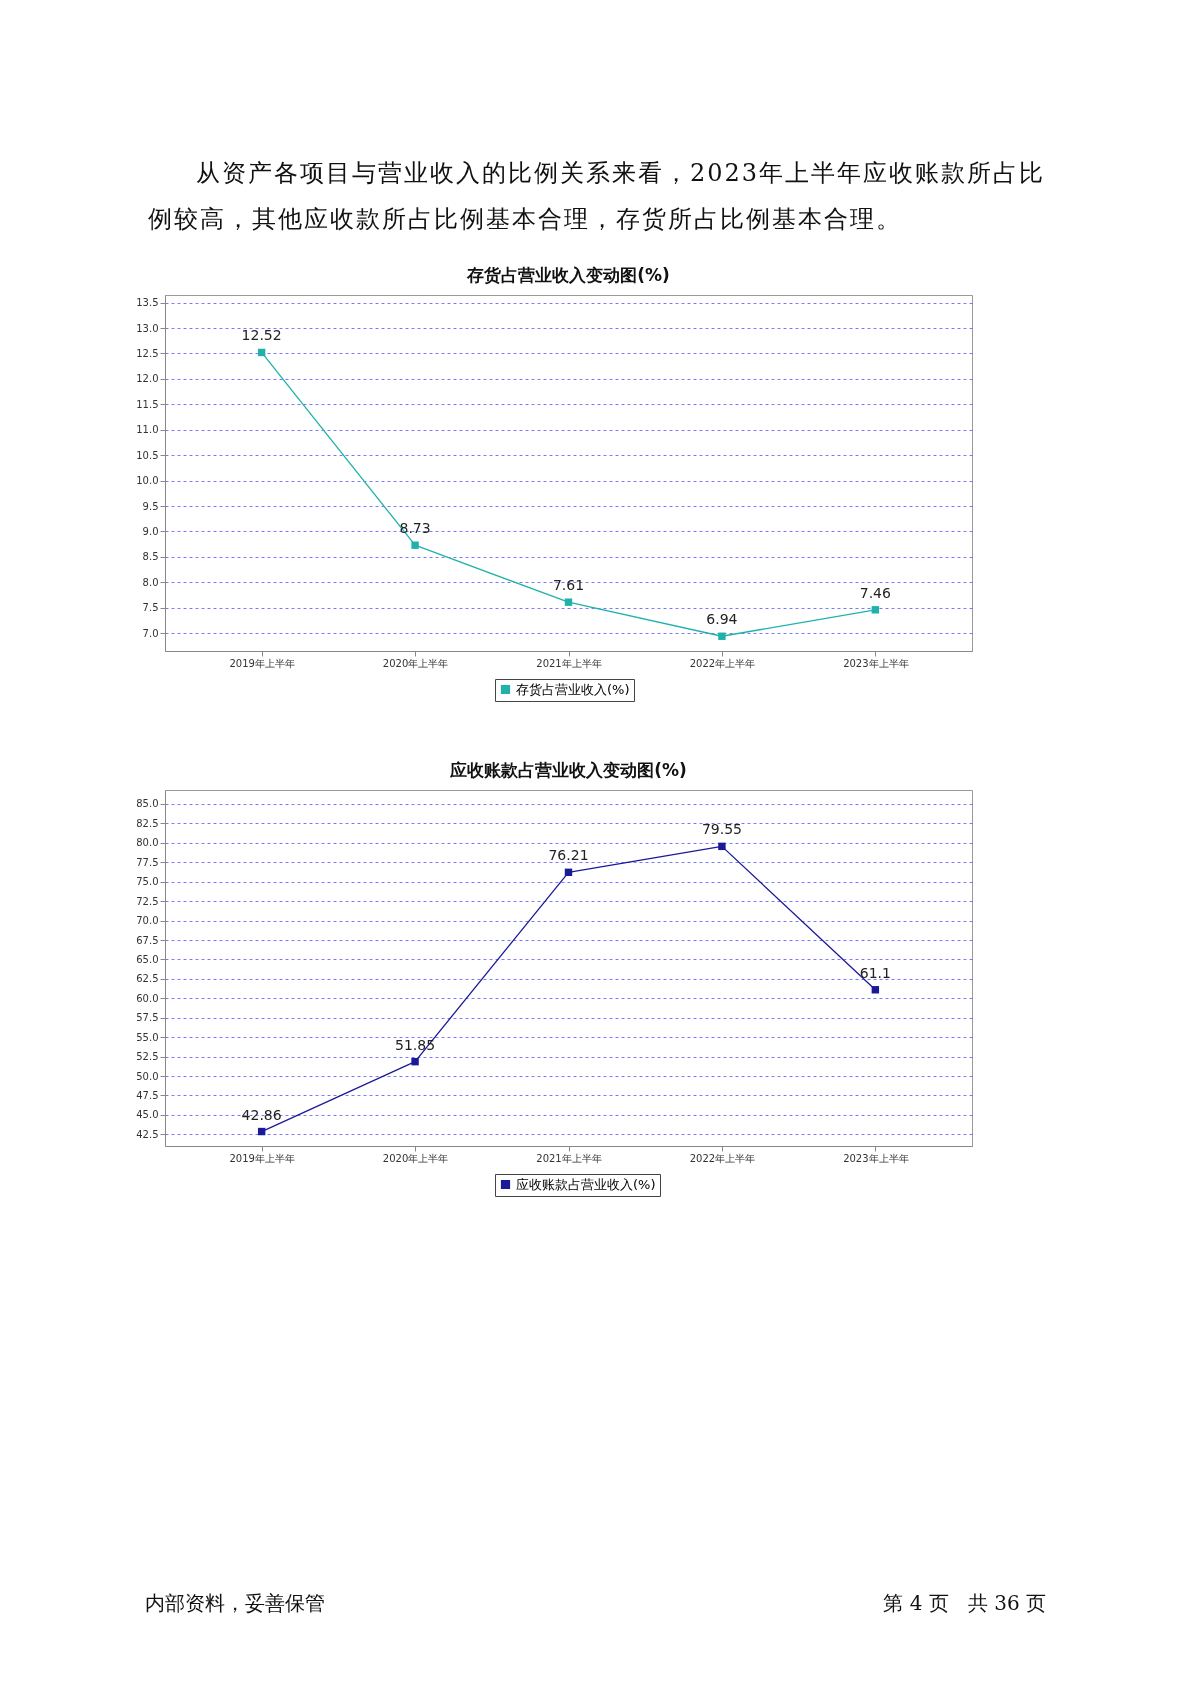  I want to click on data-label: 61.1, so click(875, 972).